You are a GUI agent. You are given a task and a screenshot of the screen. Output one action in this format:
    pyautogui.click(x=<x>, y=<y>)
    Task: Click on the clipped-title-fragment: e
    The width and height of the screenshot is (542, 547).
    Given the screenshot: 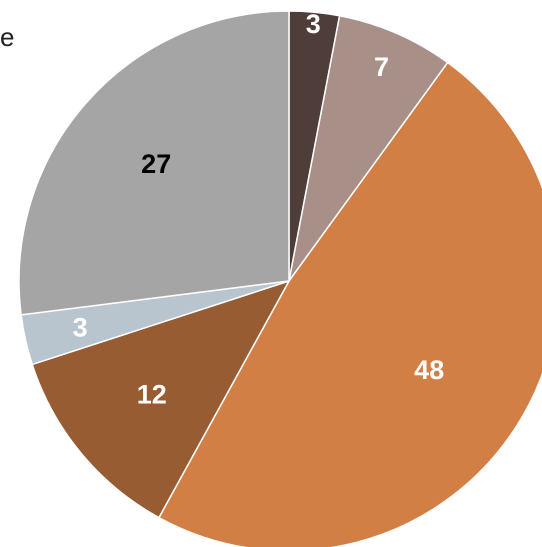 What is the action you would take?
    pyautogui.click(x=7, y=37)
    